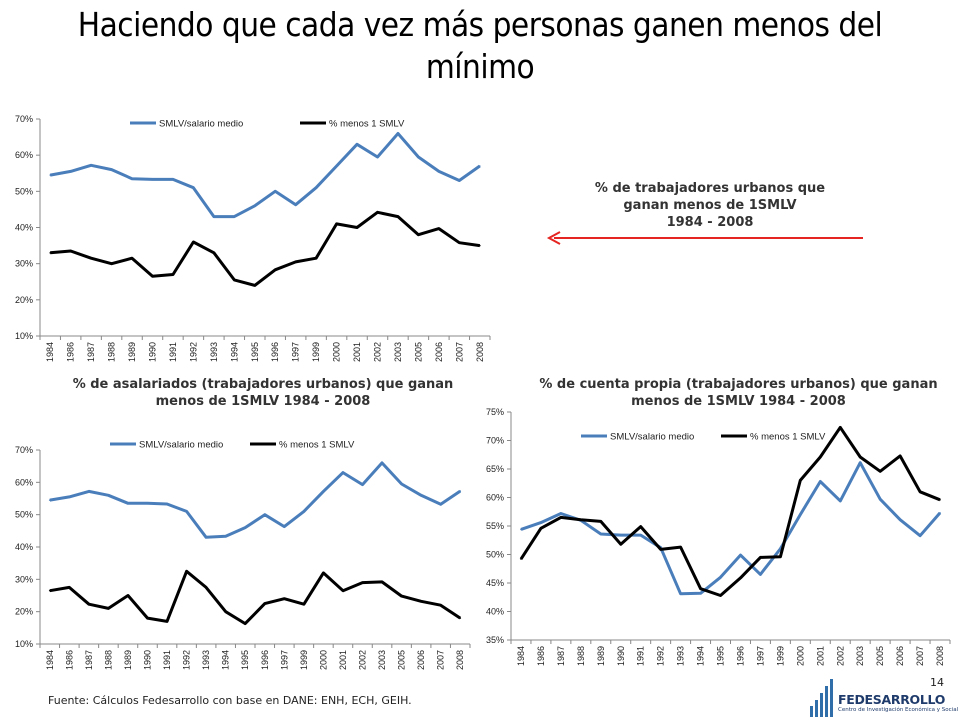  What do you see at coordinates (132, 352) in the screenshot?
I see `x-tick-label: 1989` at bounding box center [132, 352].